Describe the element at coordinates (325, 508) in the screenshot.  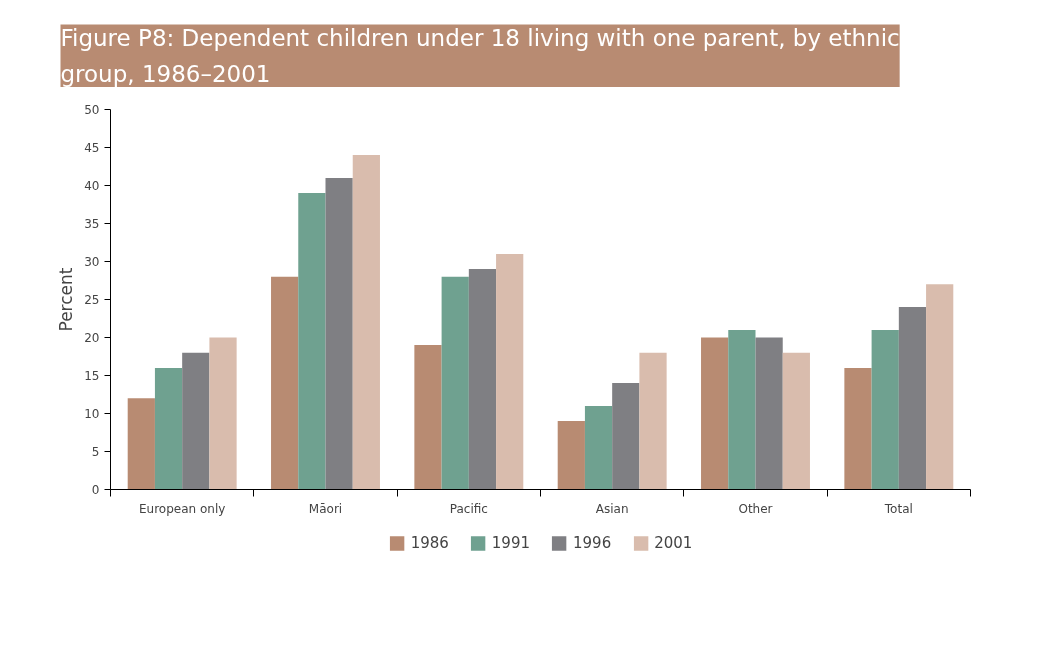
I see `x-tick-label: Māori` at that location.